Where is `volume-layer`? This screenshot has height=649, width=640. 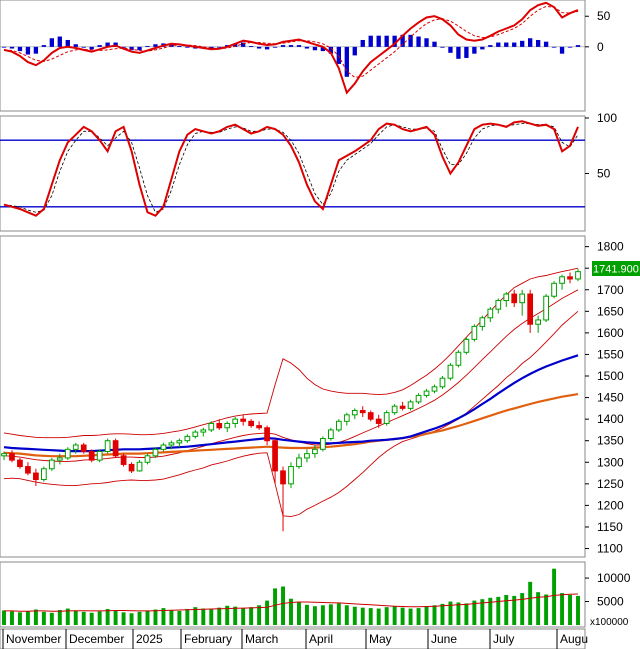
volume-layer is located at coordinates (291, 596).